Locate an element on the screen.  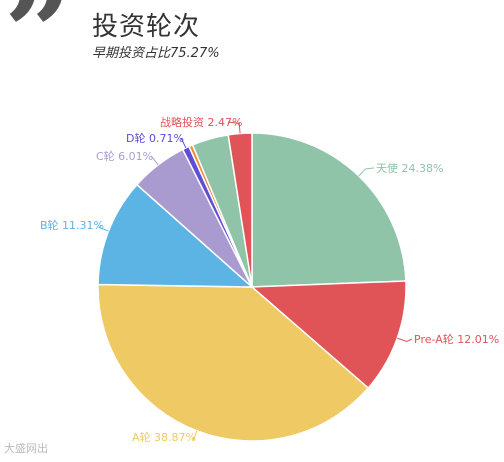
pie-slice-B轮 is located at coordinates (176, 235).